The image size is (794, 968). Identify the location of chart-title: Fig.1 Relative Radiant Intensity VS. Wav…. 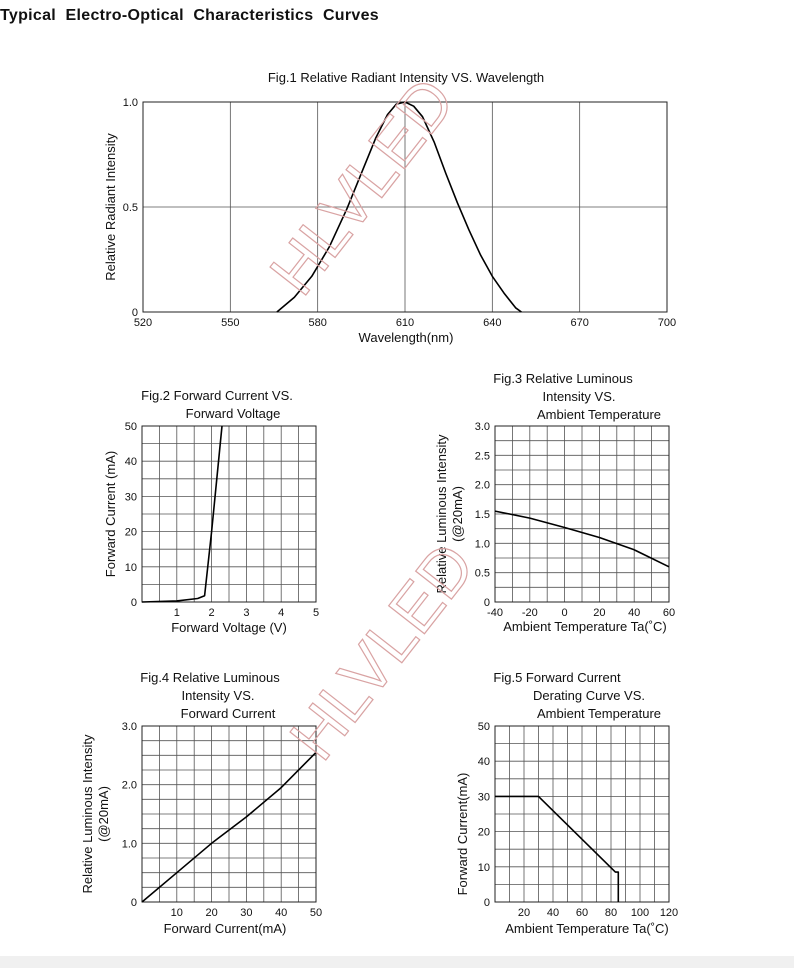
(406, 77).